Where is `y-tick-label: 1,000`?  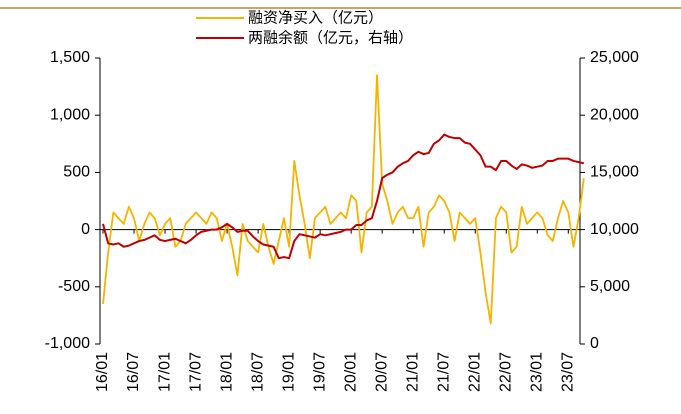 y-tick-label: 1,000 is located at coordinates (70, 114).